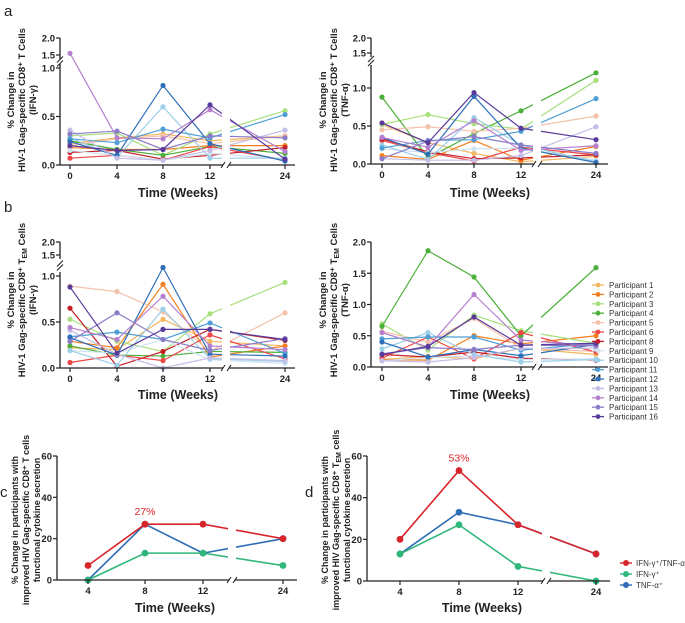  I want to click on y-tick-label: 1.5, so click(360, 54).